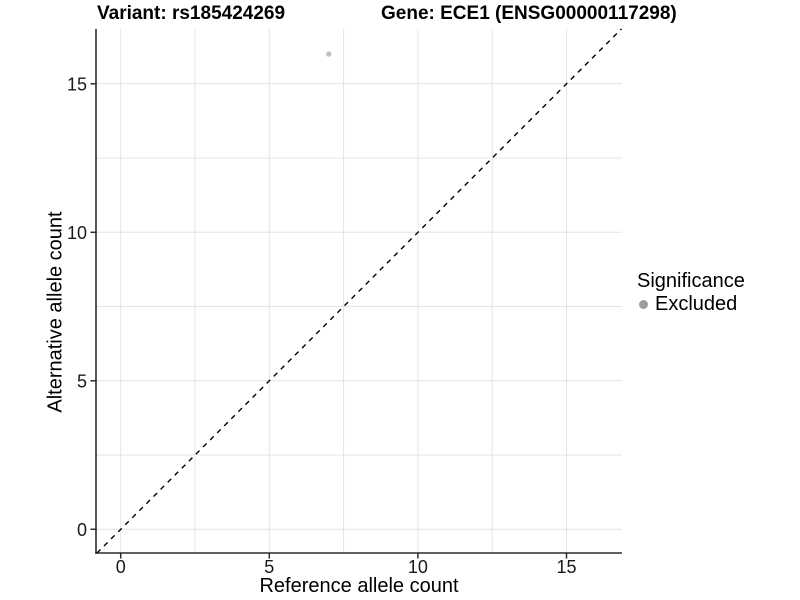 This screenshot has height=600, width=800. I want to click on x-tick-label: 10, so click(418, 567).